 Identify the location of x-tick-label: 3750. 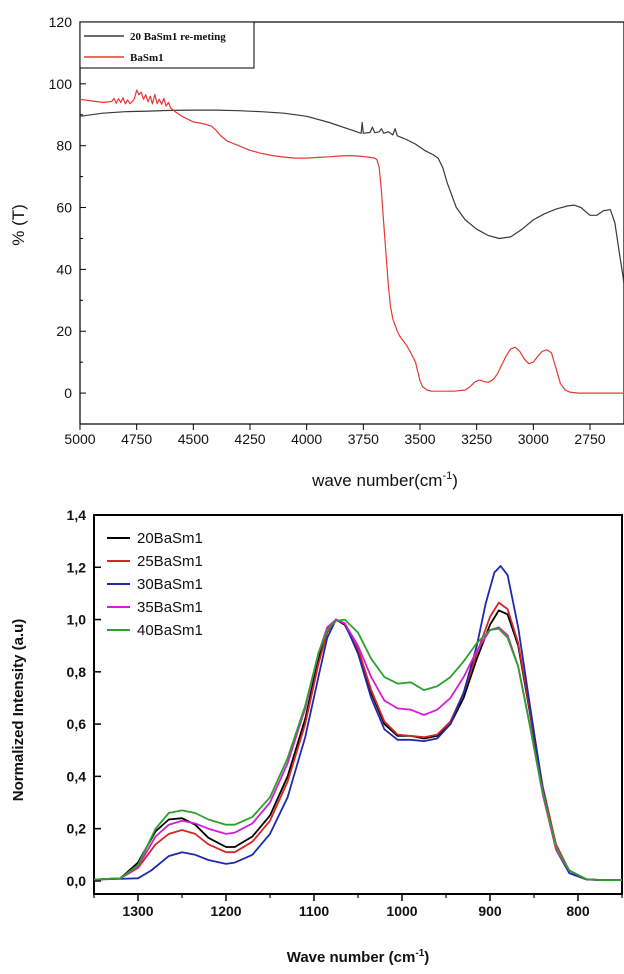
(363, 439).